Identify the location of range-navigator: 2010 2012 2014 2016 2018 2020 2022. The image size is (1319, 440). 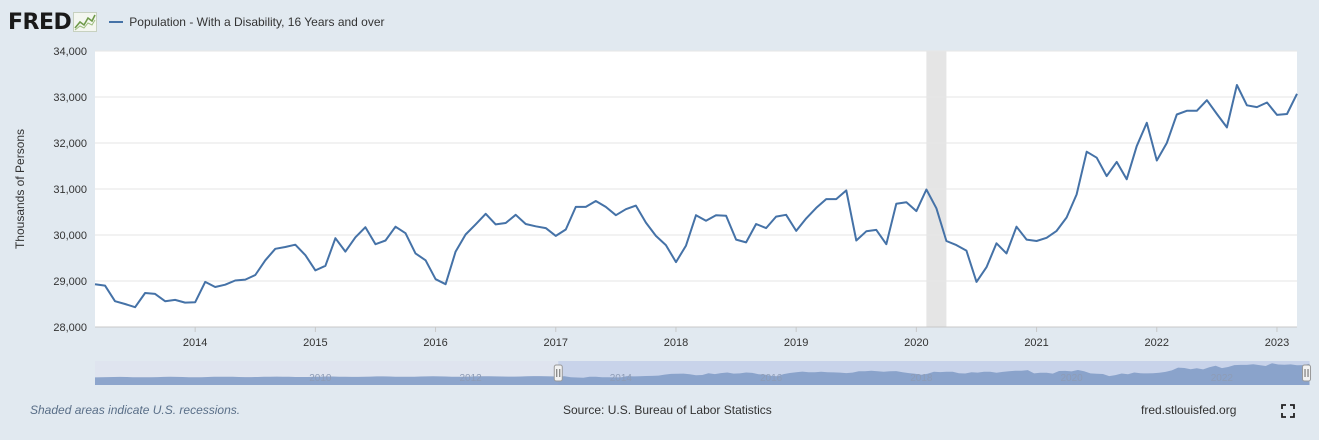
(703, 373).